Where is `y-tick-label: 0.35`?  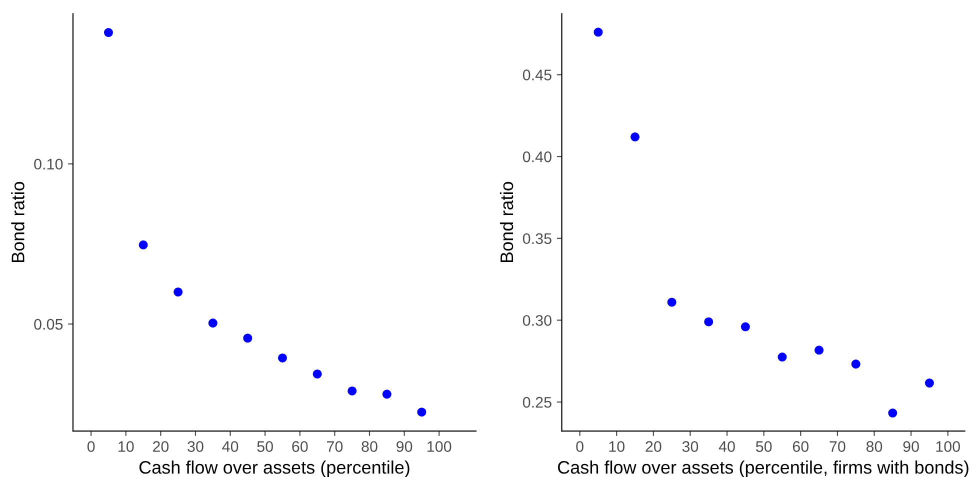
y-tick-label: 0.35 is located at coordinates (537, 238).